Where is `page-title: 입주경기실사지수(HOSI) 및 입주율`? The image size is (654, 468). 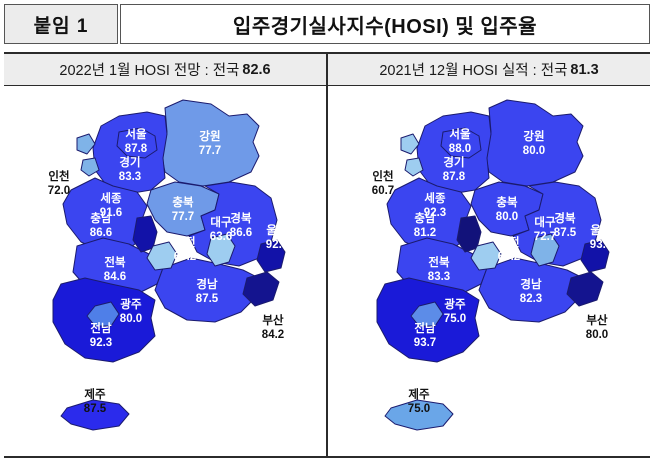
page-title: 입주경기실사지수(HOSI) 및 입주율 is located at coordinates (385, 24).